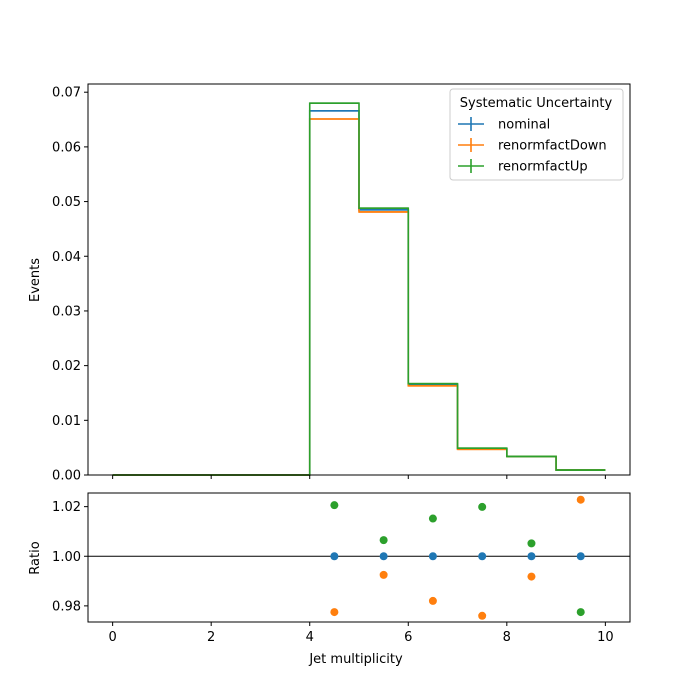  Describe the element at coordinates (66, 147) in the screenshot. I see `main-y-tick-label: 0.06` at that location.